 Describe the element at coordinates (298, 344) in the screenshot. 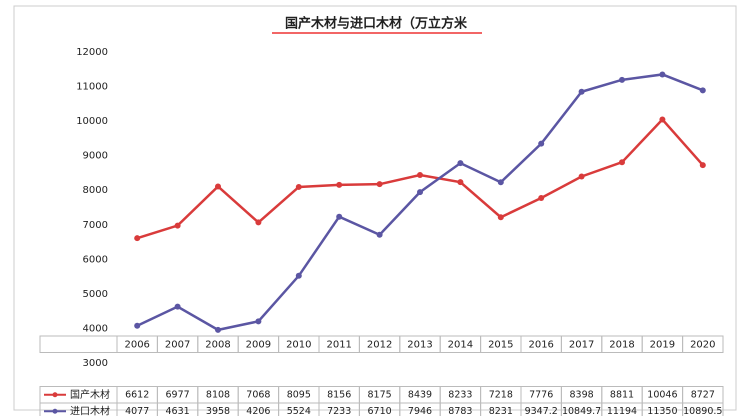

I see `x-tick-label: 2010` at that location.